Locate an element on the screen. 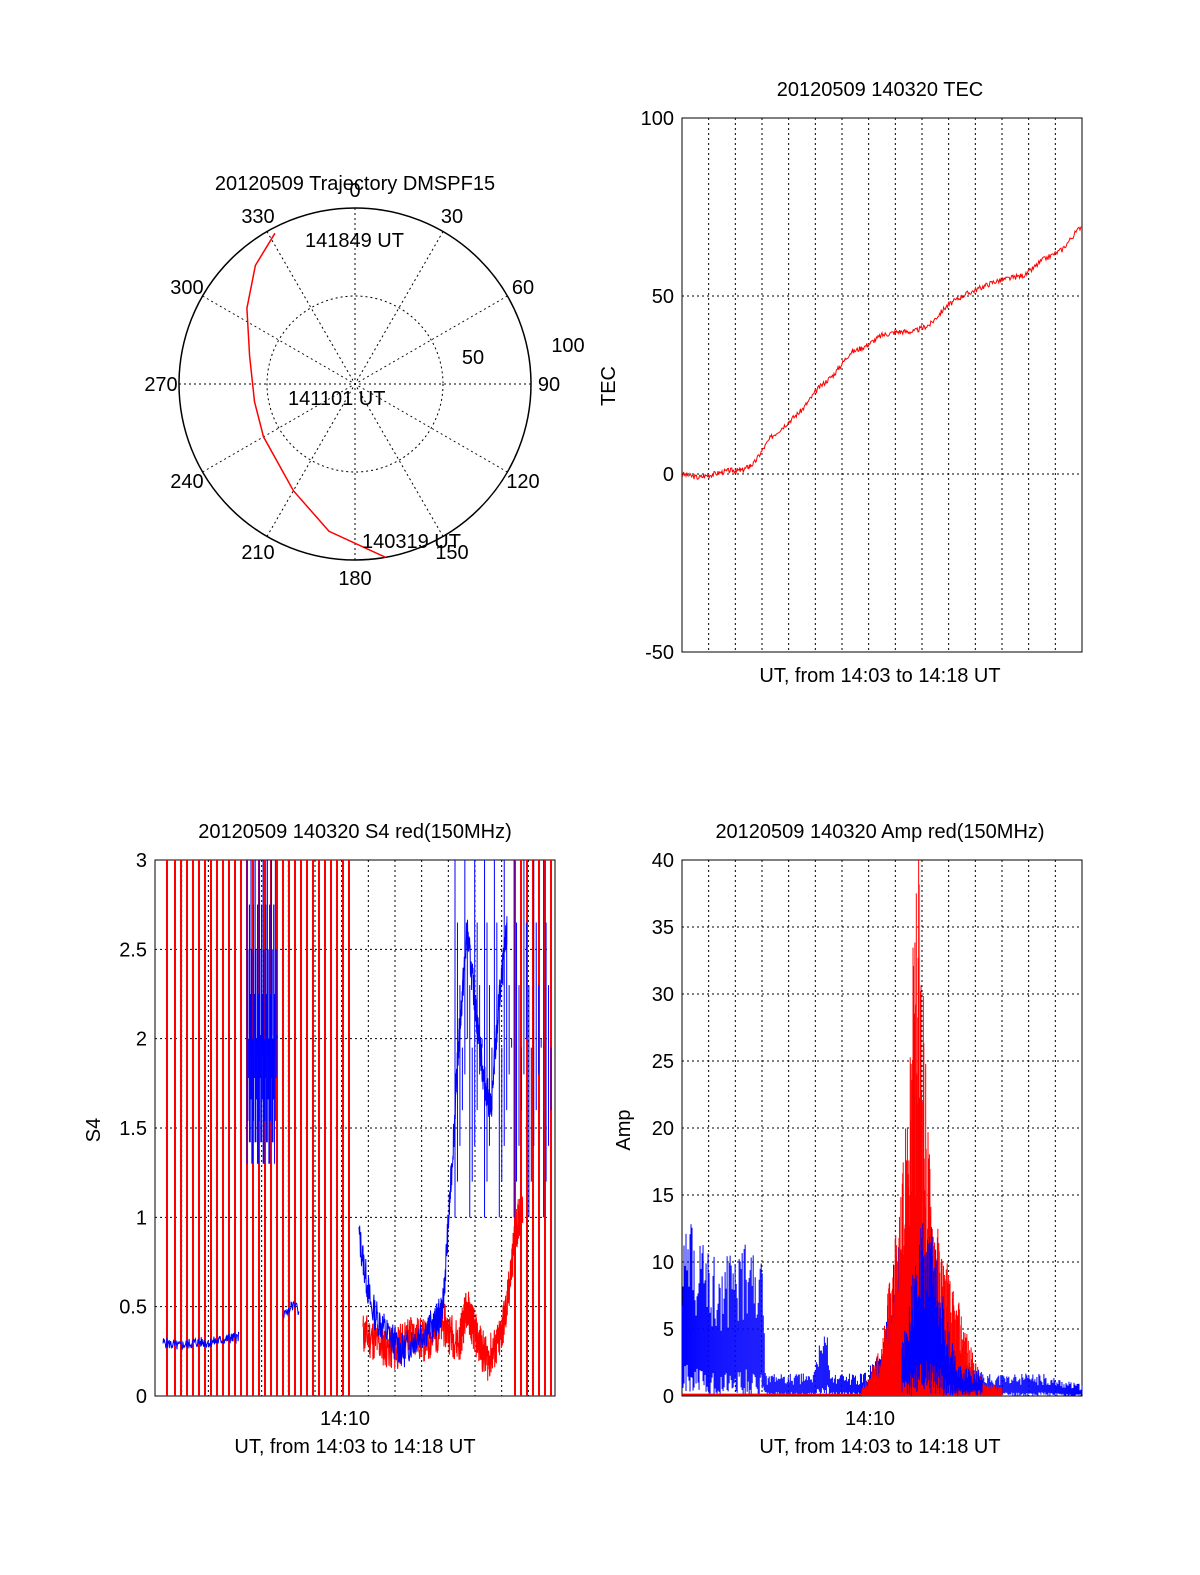 The image size is (1200, 1575). y-tick-label: 35 is located at coordinates (663, 928).